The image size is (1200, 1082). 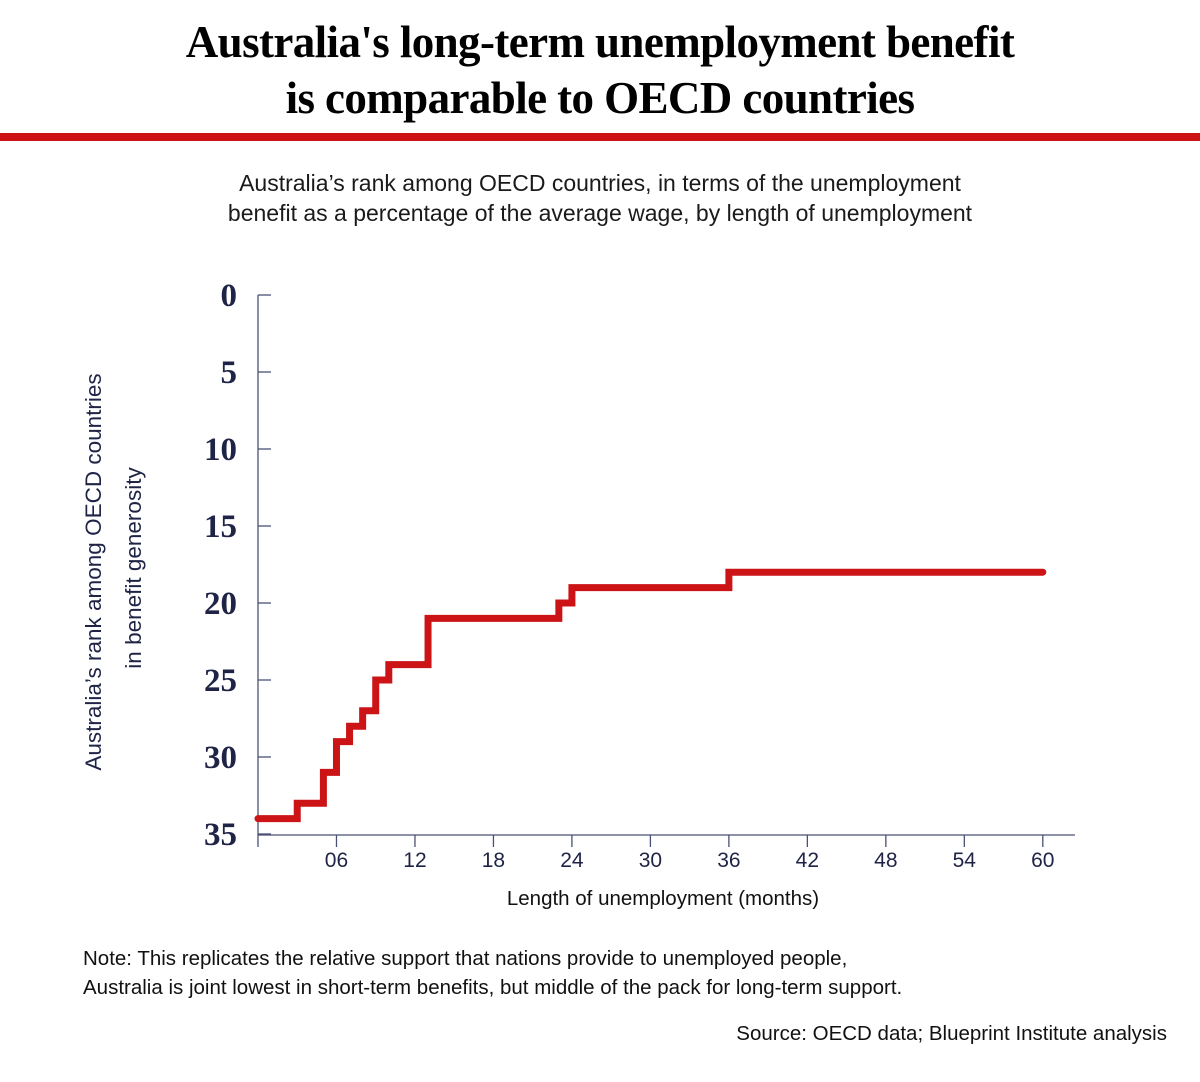 What do you see at coordinates (336, 860) in the screenshot?
I see `x-tick-label: 06` at bounding box center [336, 860].